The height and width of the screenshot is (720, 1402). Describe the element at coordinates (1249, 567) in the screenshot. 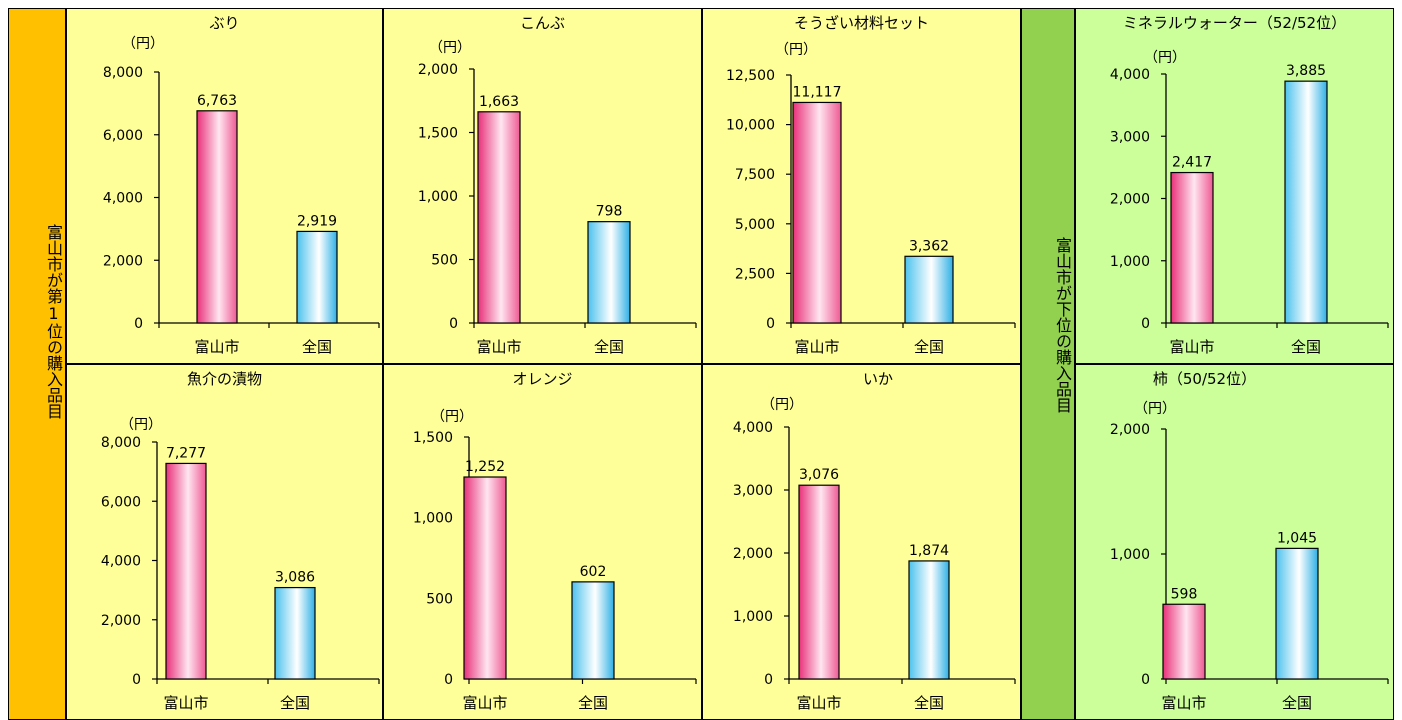

I see `chart-kaki: 0 1,000 2,000 598 富山市 1,045 全国` at that location.